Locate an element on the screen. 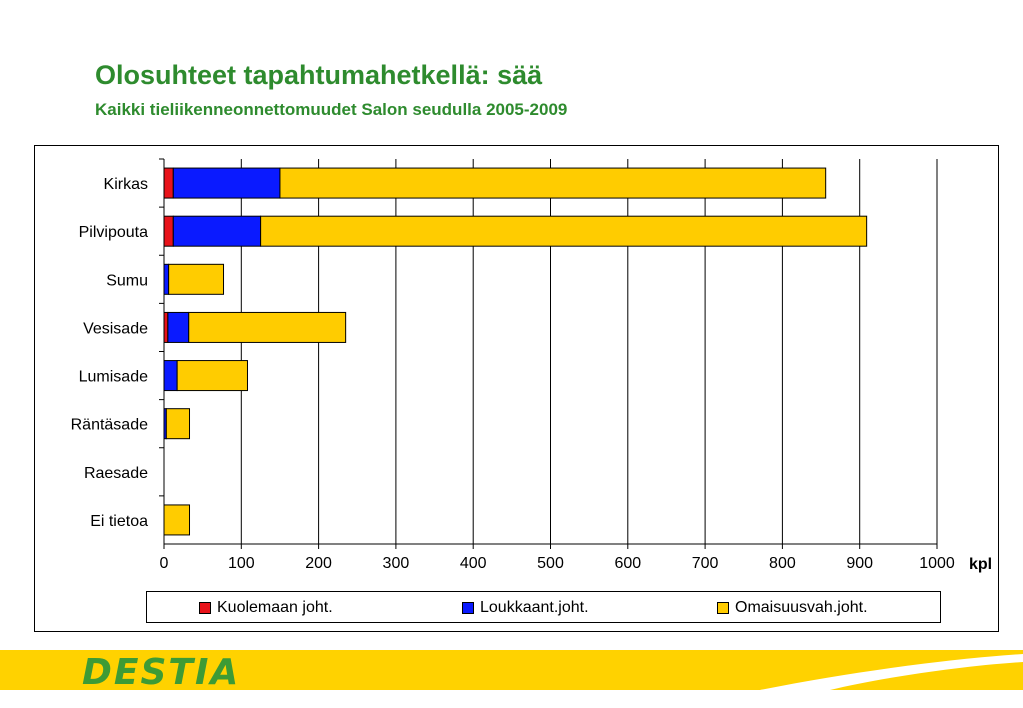 The height and width of the screenshot is (708, 1023). x-tick-label: 200 is located at coordinates (318, 563).